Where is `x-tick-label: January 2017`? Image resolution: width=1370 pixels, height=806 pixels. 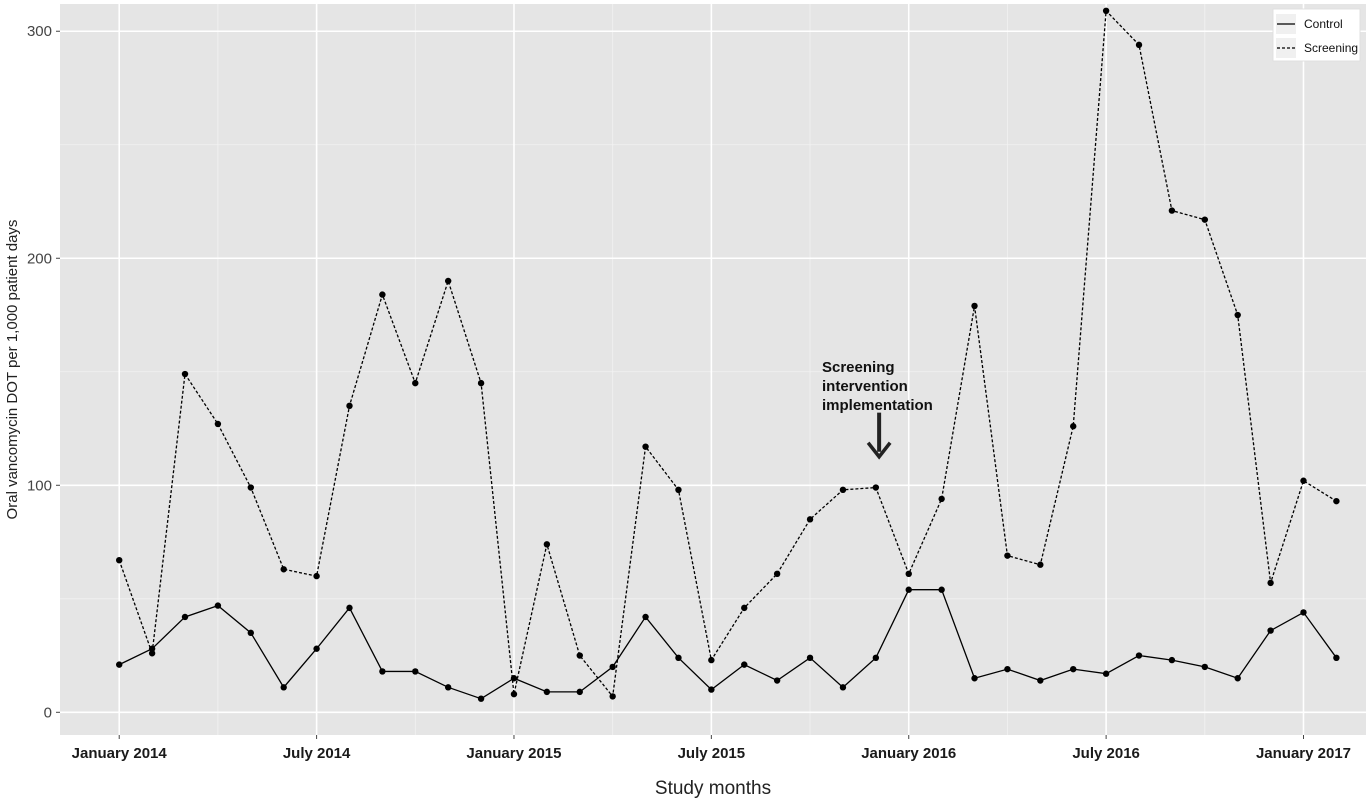 x-tick-label: January 2017 is located at coordinates (1303, 753).